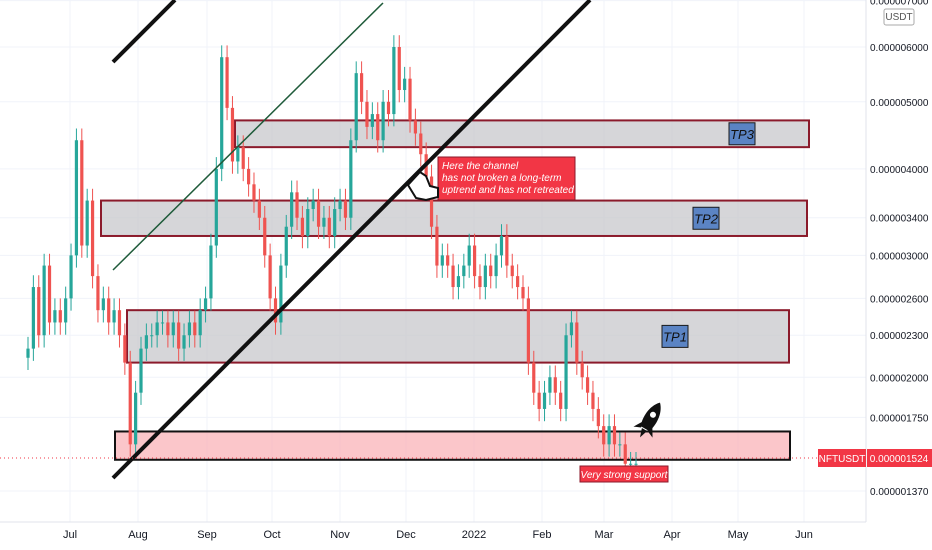  I want to click on badge-tp2, so click(706, 218).